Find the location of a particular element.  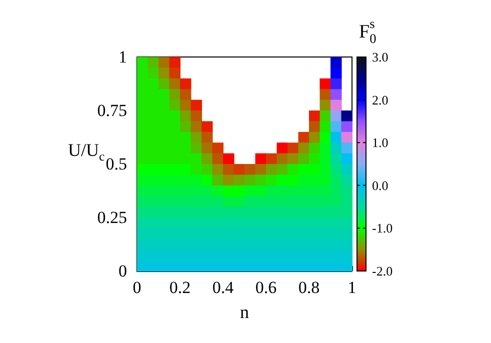

y-tick-label: 0.75 is located at coordinates (112, 110).